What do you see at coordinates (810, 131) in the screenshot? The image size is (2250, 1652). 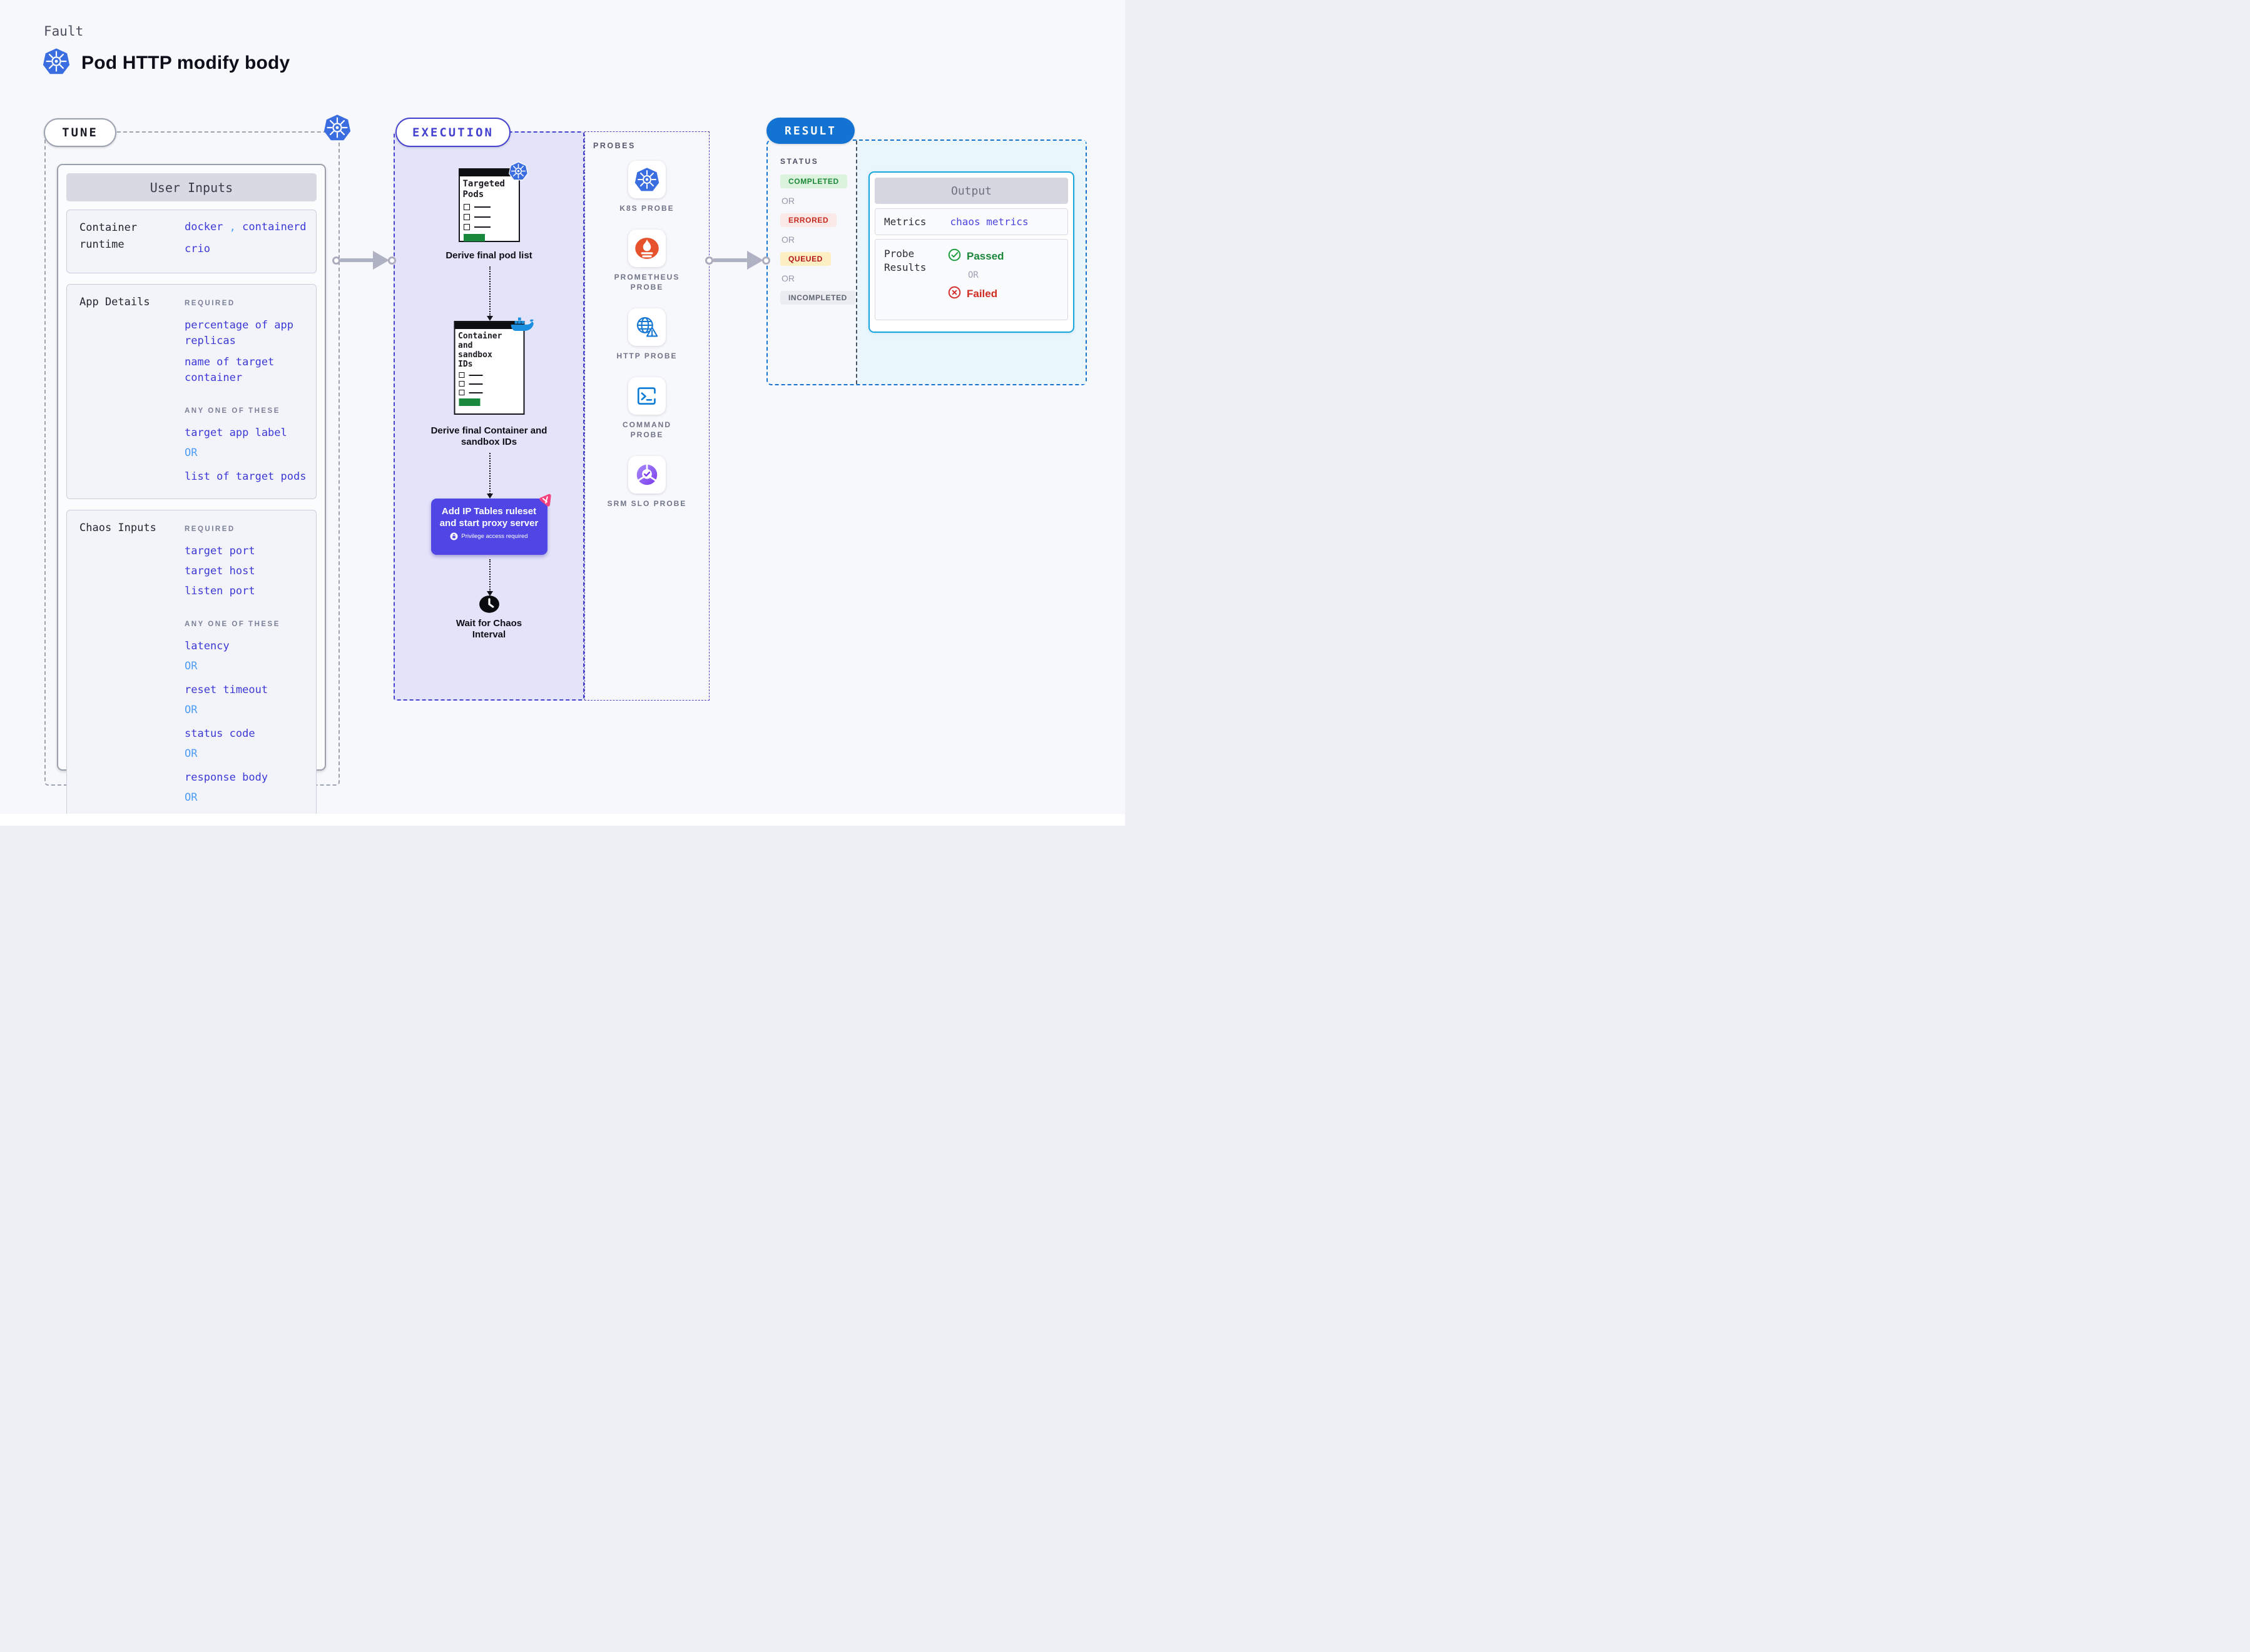 I see `result-section-label: RESULT` at bounding box center [810, 131].